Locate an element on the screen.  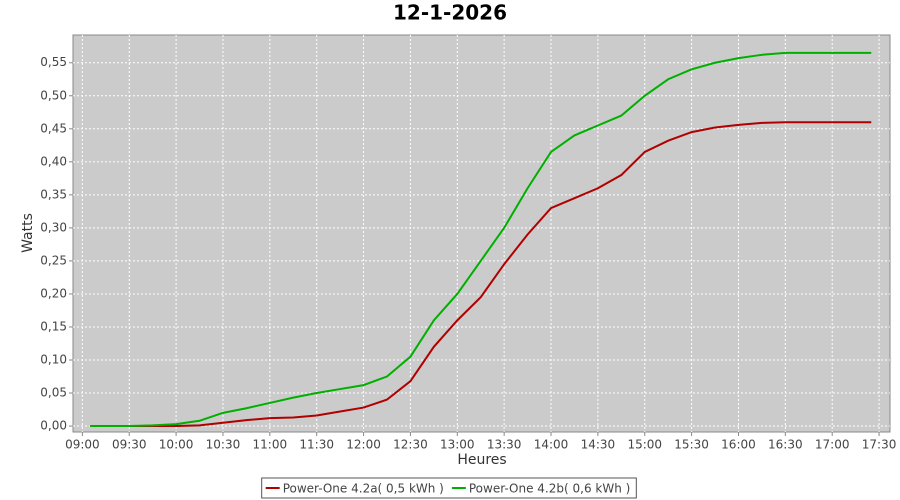
y-axis-label: Watts is located at coordinates (28, 233).